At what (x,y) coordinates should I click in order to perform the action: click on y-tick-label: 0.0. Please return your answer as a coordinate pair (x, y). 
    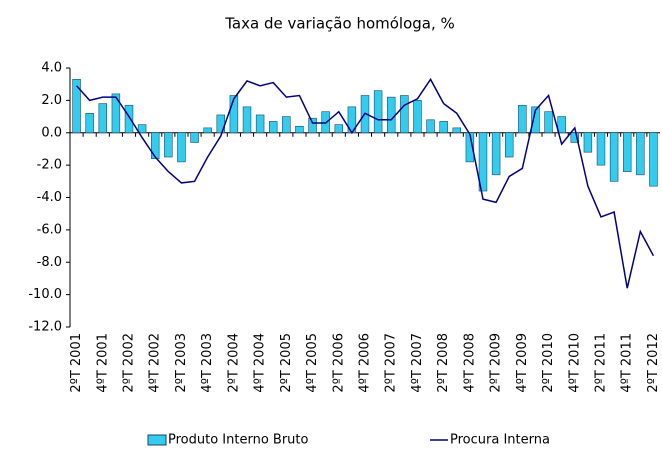
    Looking at the image, I should click on (51, 132).